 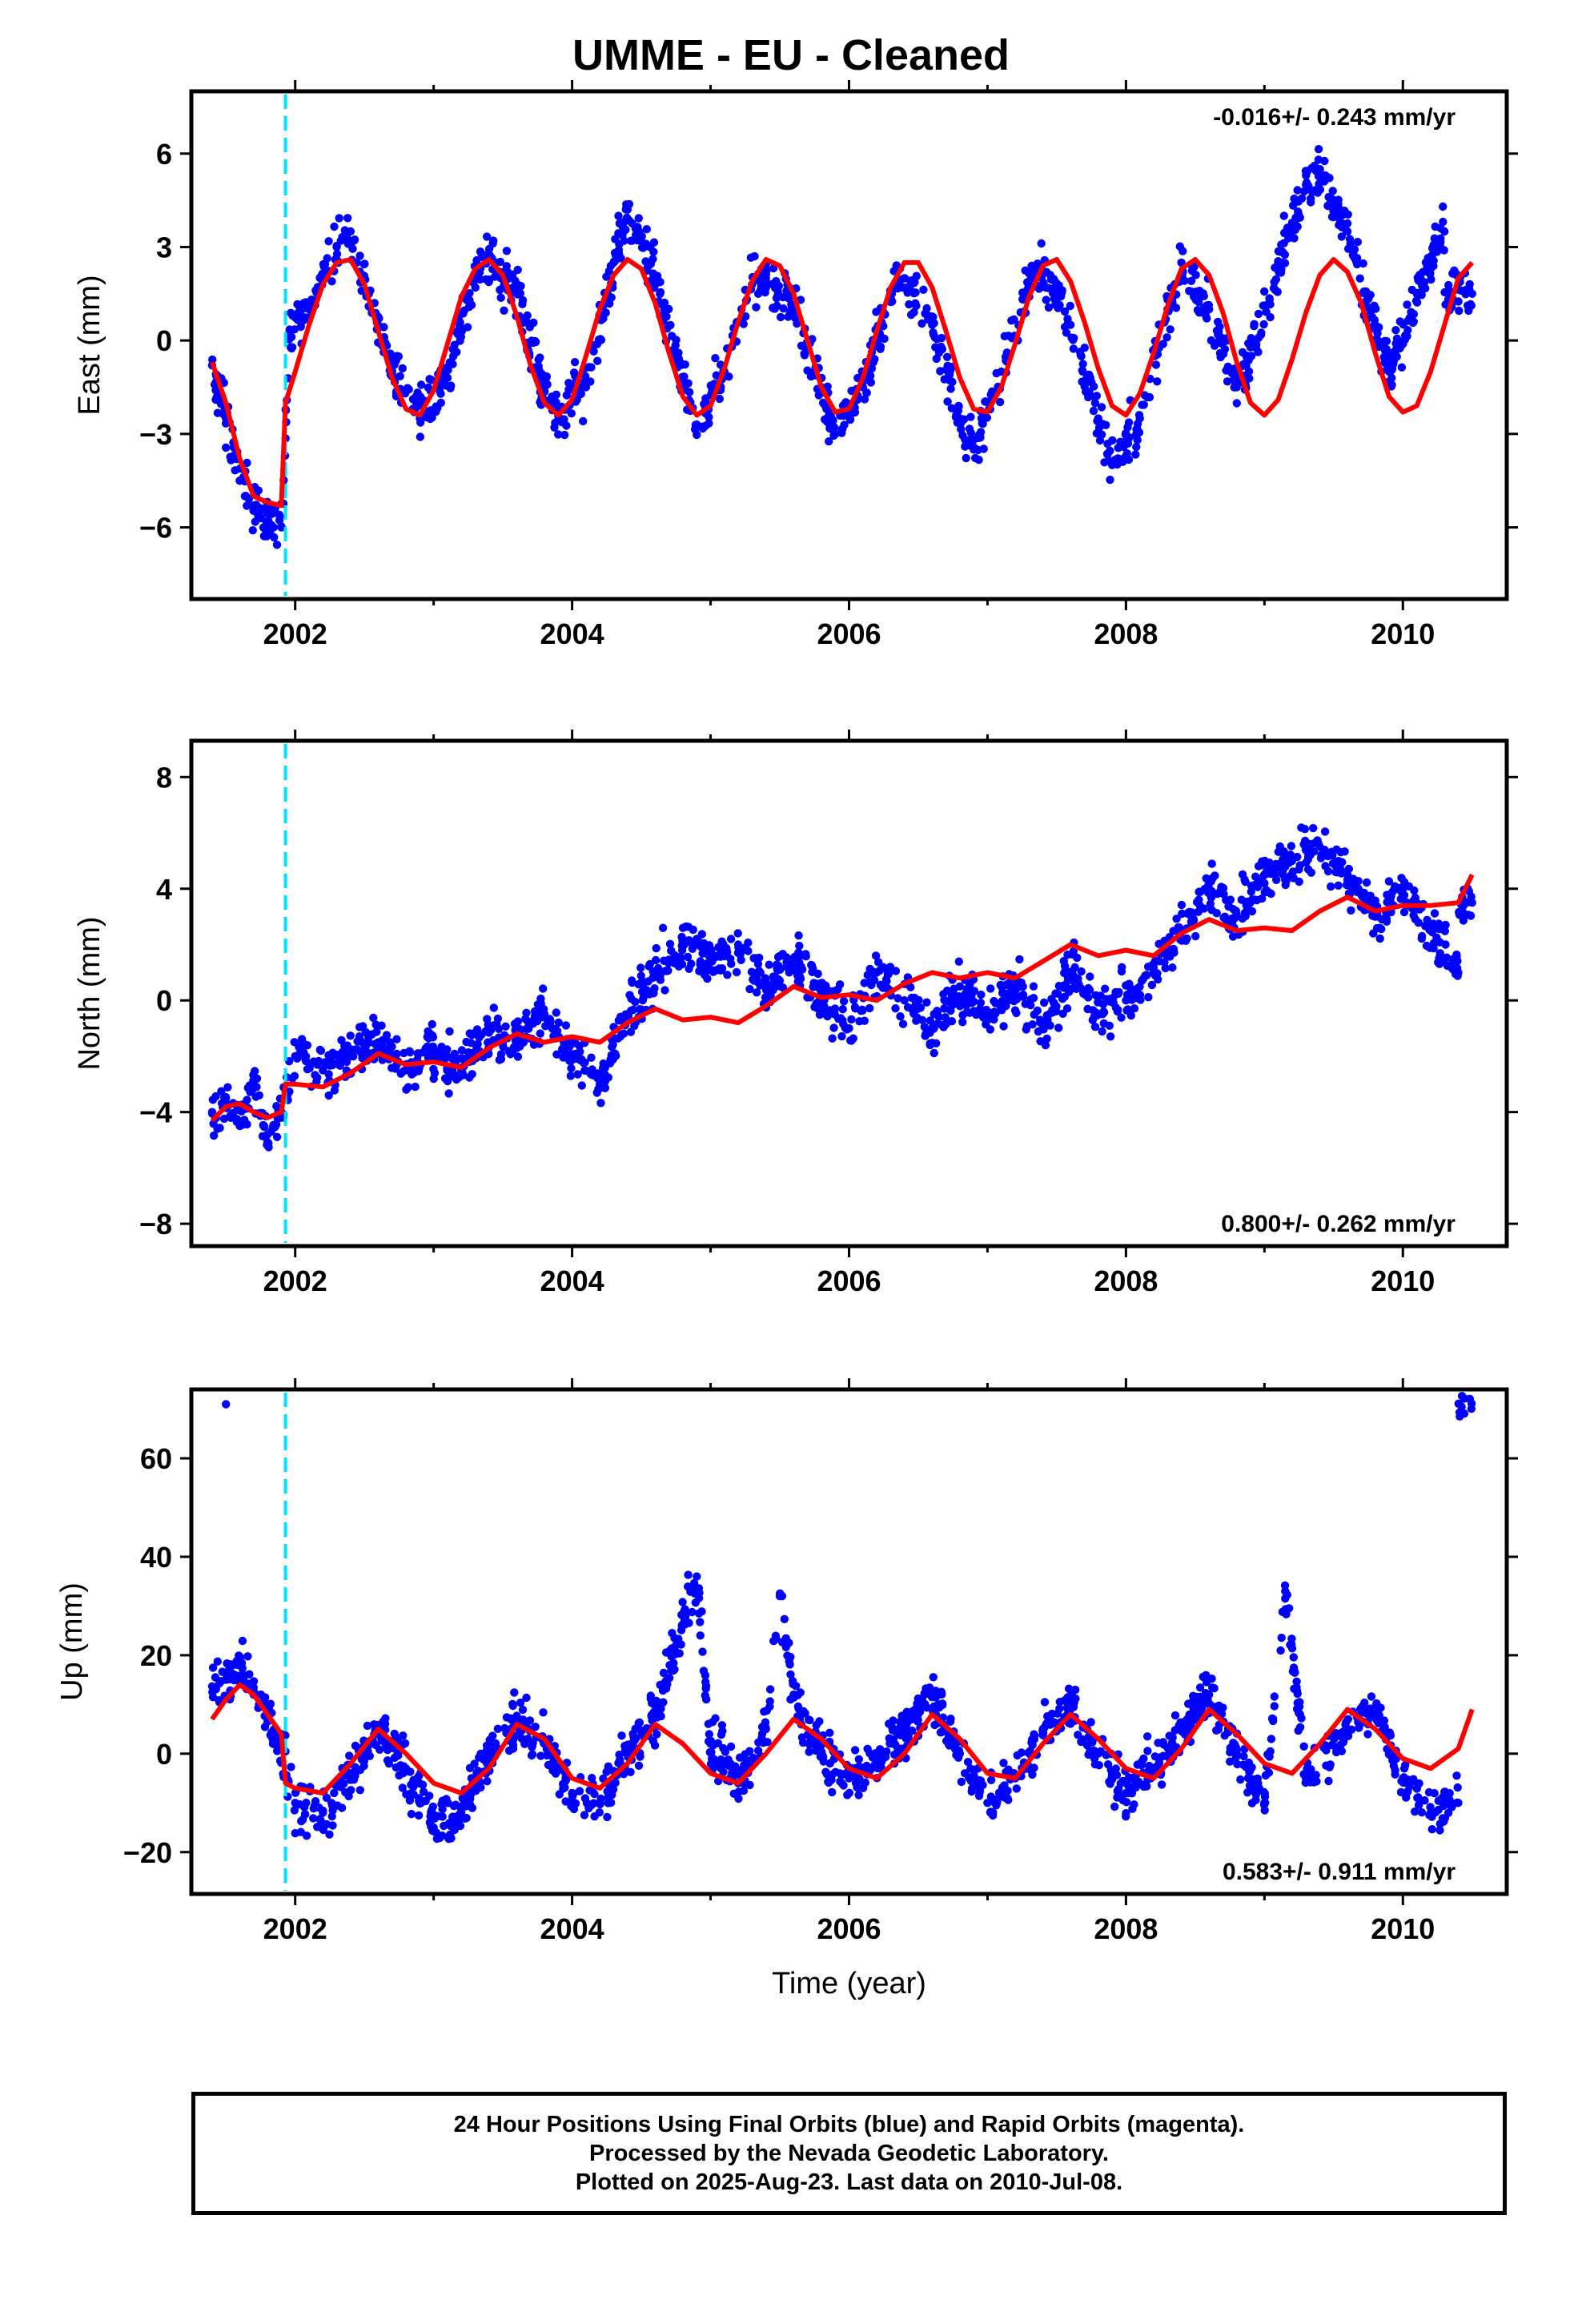 I want to click on north-y-axis-label: North (mm), so click(x=89, y=993).